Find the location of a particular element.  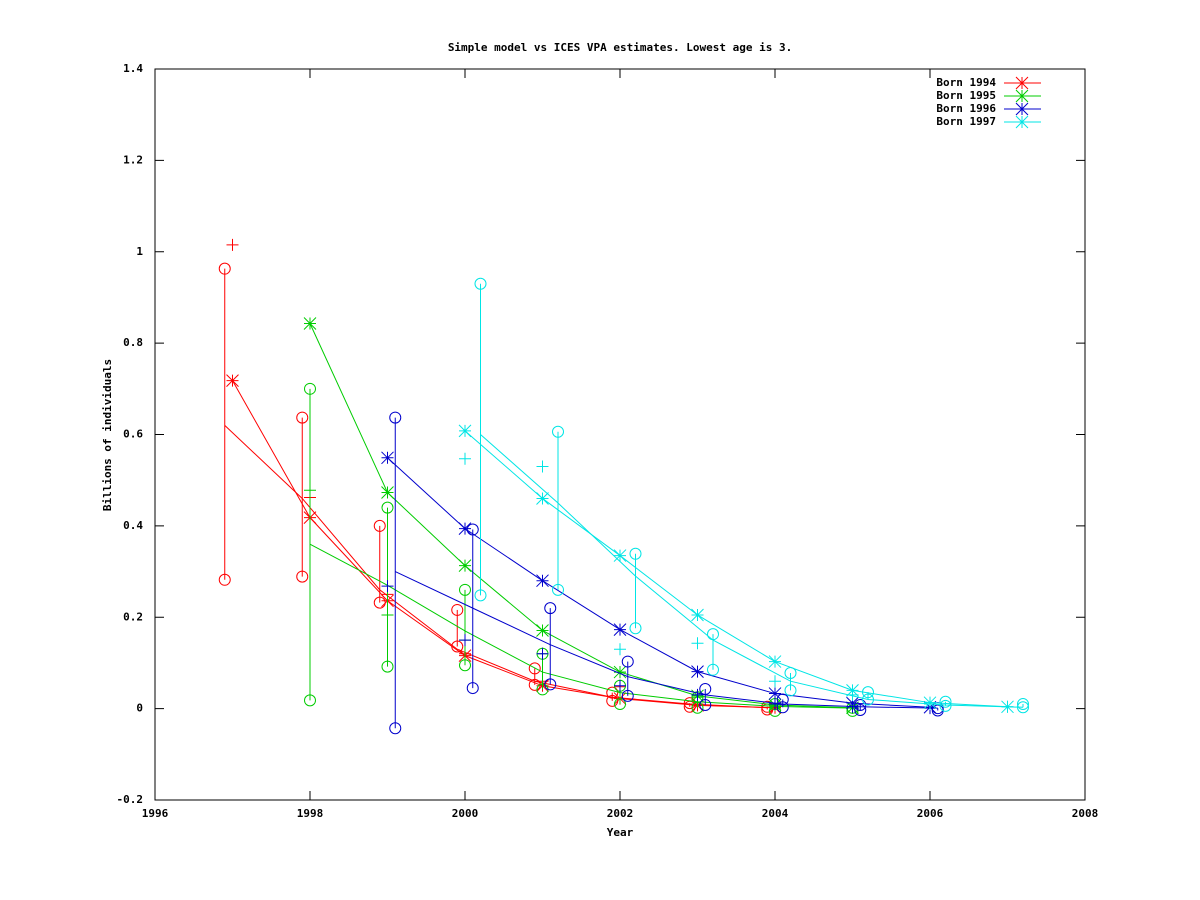

y-tick-label: 1.4 is located at coordinates (133, 68).